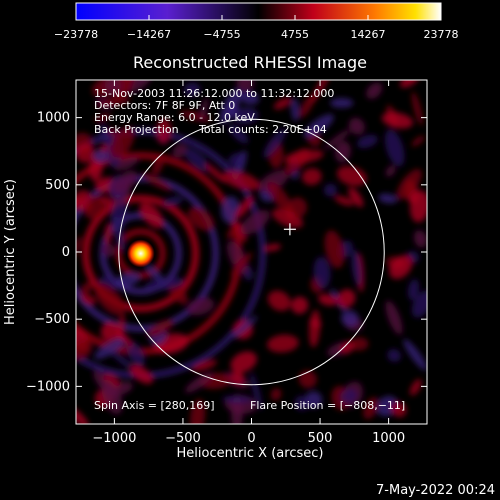  I want to click on annotation-detectors: Detectors: 7F 8F 9F, Att 0, so click(164, 105).